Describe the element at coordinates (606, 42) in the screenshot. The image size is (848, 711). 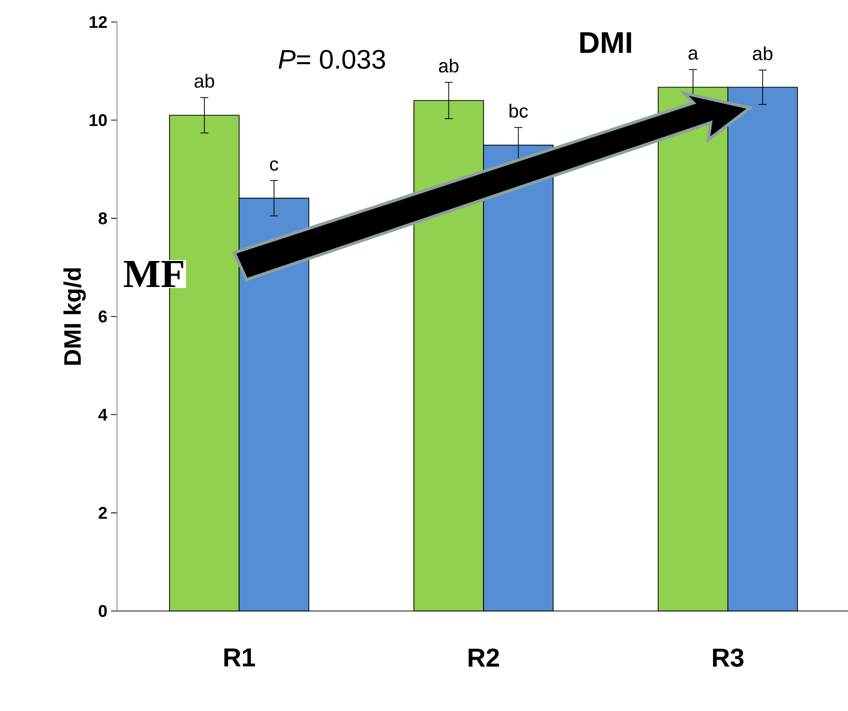
I see `chart-title: DMI` at that location.